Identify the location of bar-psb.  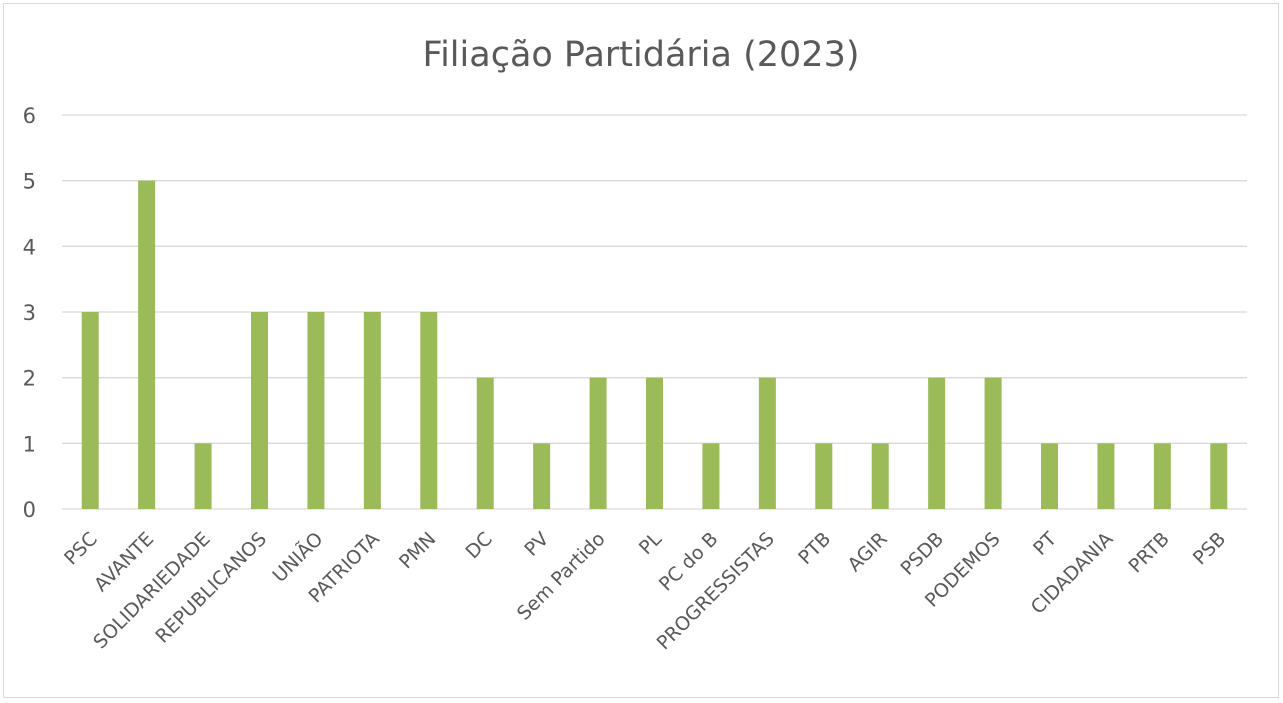
(1219, 476).